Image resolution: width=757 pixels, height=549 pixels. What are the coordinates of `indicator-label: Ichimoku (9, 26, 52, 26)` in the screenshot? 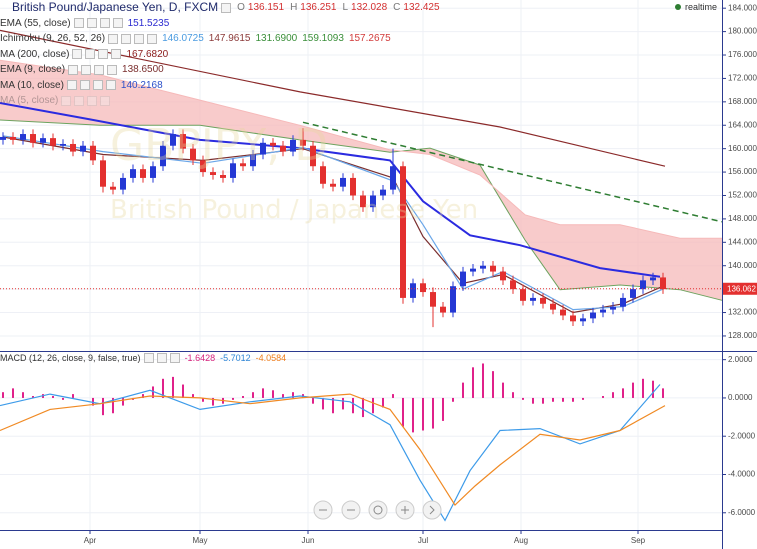 It's located at (53, 38).